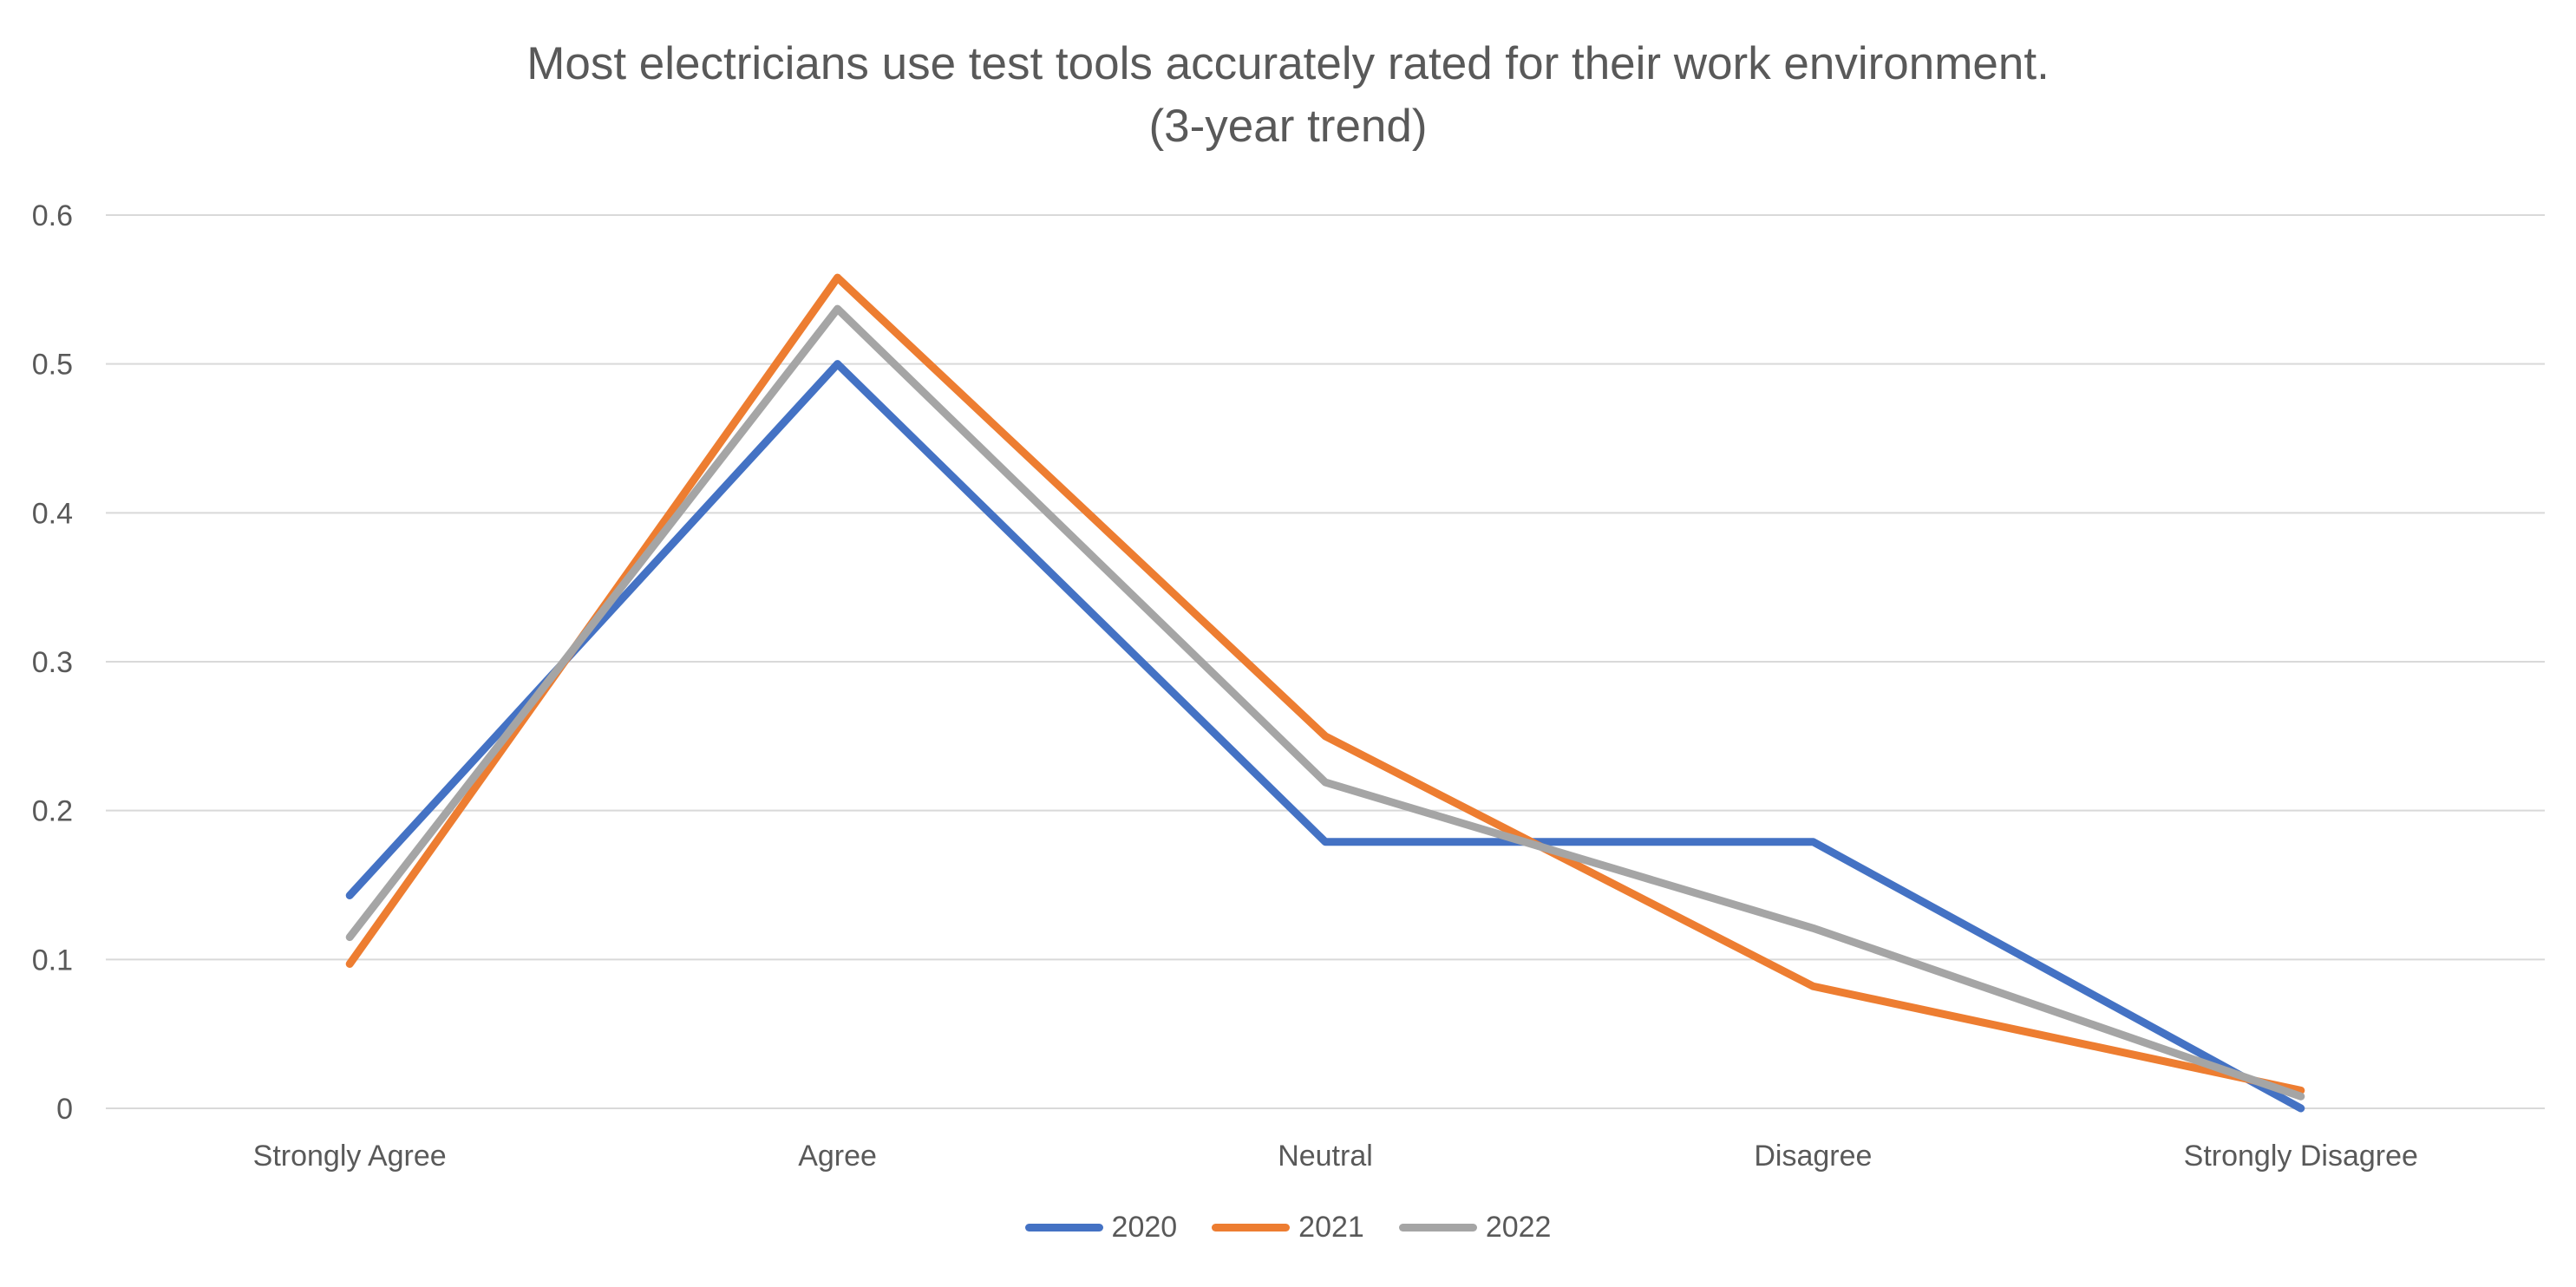 Image resolution: width=2576 pixels, height=1287 pixels. I want to click on legend-item-2021: 2021, so click(1288, 1228).